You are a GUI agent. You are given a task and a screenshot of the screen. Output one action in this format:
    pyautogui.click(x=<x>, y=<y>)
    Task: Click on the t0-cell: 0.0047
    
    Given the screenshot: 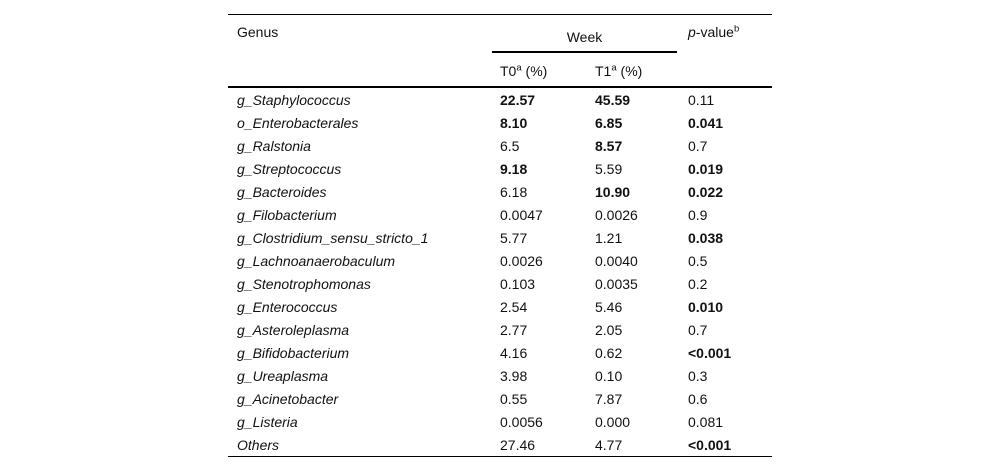 What is the action you would take?
    pyautogui.click(x=521, y=214)
    